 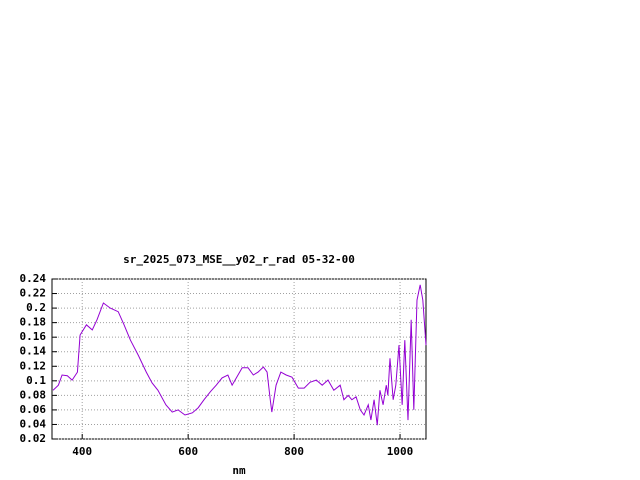 What do you see at coordinates (239, 470) in the screenshot?
I see `x-axis-label: nm` at bounding box center [239, 470].